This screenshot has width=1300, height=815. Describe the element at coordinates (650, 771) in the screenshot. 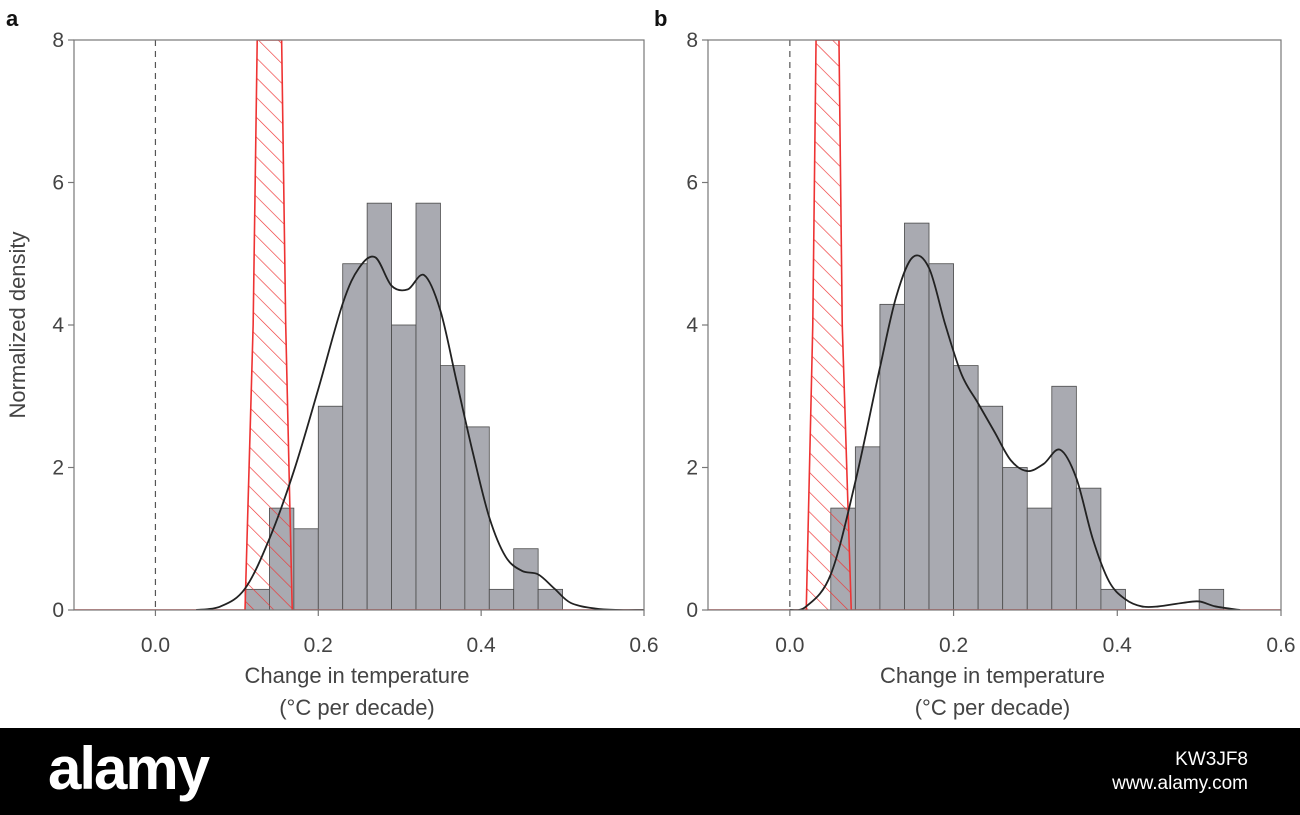

I see `watermark-bar: alamy KW3JF8 www.alamy.com` at that location.